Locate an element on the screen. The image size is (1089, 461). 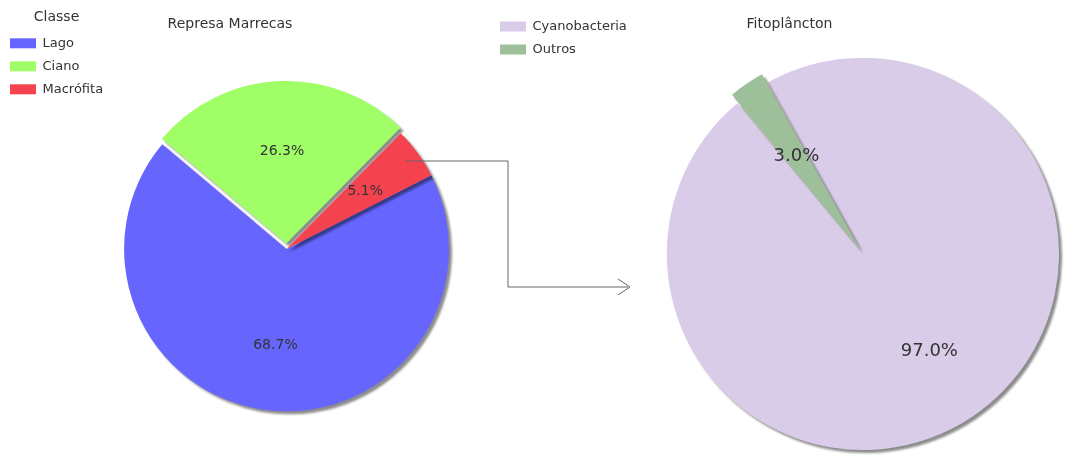
chart-title: Fitoplâncton is located at coordinates (789, 23).